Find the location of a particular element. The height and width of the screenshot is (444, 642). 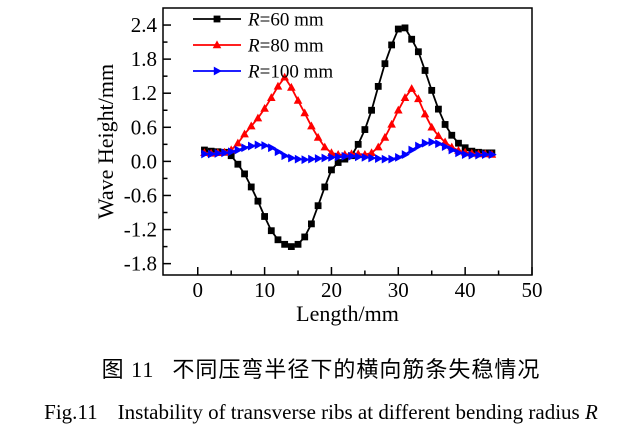

legend-label: R=60 mm is located at coordinates (285, 20).